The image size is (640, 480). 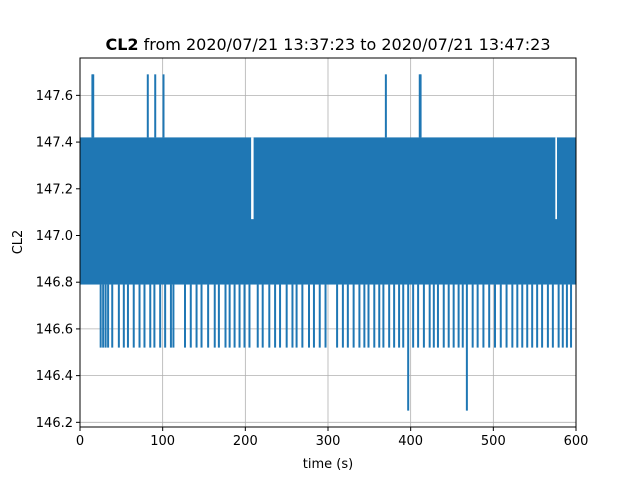 What do you see at coordinates (54, 283) in the screenshot?
I see `y-tick-label-3: 146.8` at bounding box center [54, 283].